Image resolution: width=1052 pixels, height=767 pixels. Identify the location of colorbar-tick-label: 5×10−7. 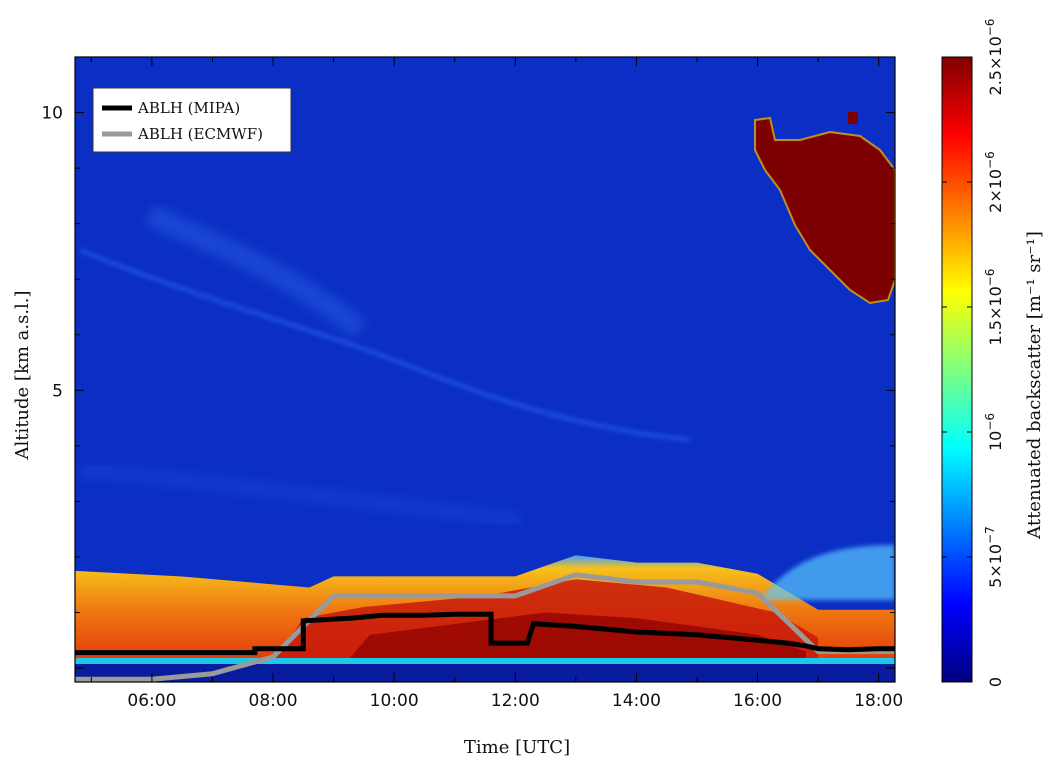
(994, 557).